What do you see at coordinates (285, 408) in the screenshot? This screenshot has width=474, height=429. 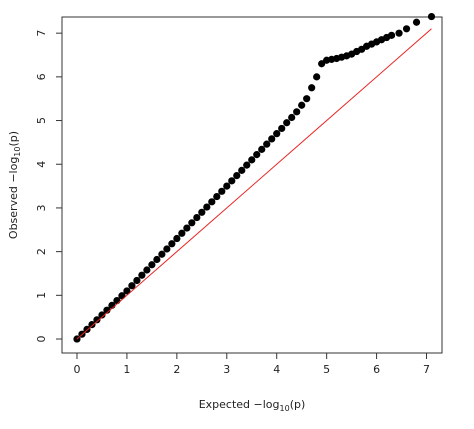 I see `x-label-sub: 10` at bounding box center [285, 408].